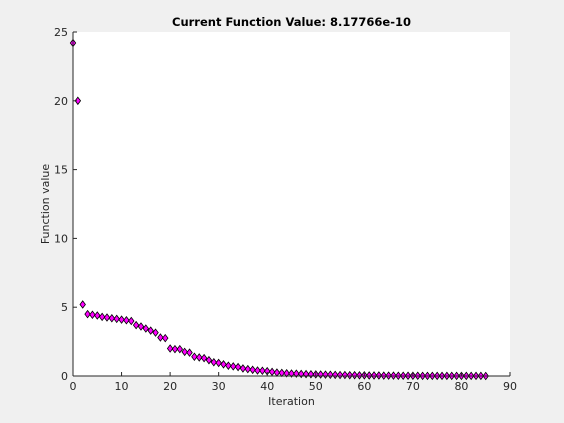 This screenshot has height=423, width=564. I want to click on x-tick-label: 50, so click(316, 386).